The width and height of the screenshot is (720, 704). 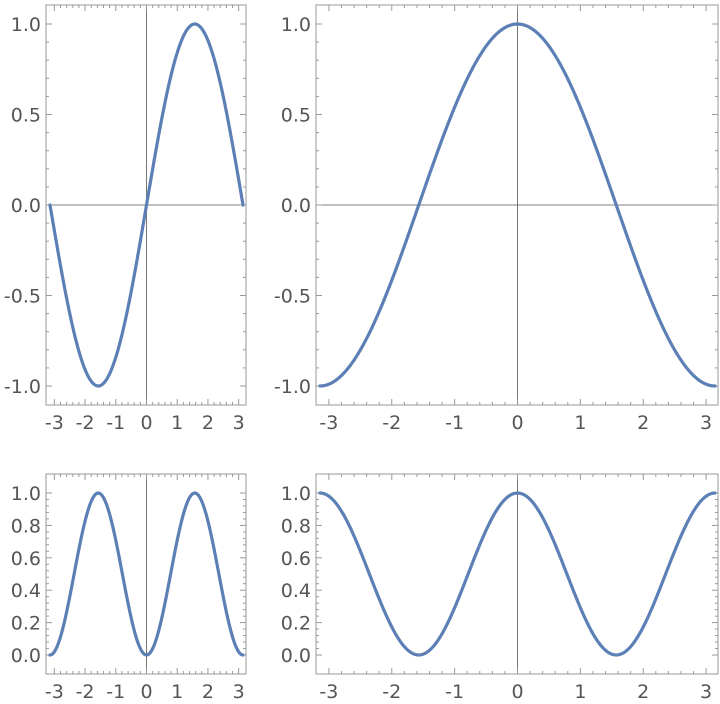 I want to click on panel-bottom-left: -3 -2 -1 0 1 2 3 0.0 0.2 0.4 0.6 0.8 1.0, so click(x=129, y=588).